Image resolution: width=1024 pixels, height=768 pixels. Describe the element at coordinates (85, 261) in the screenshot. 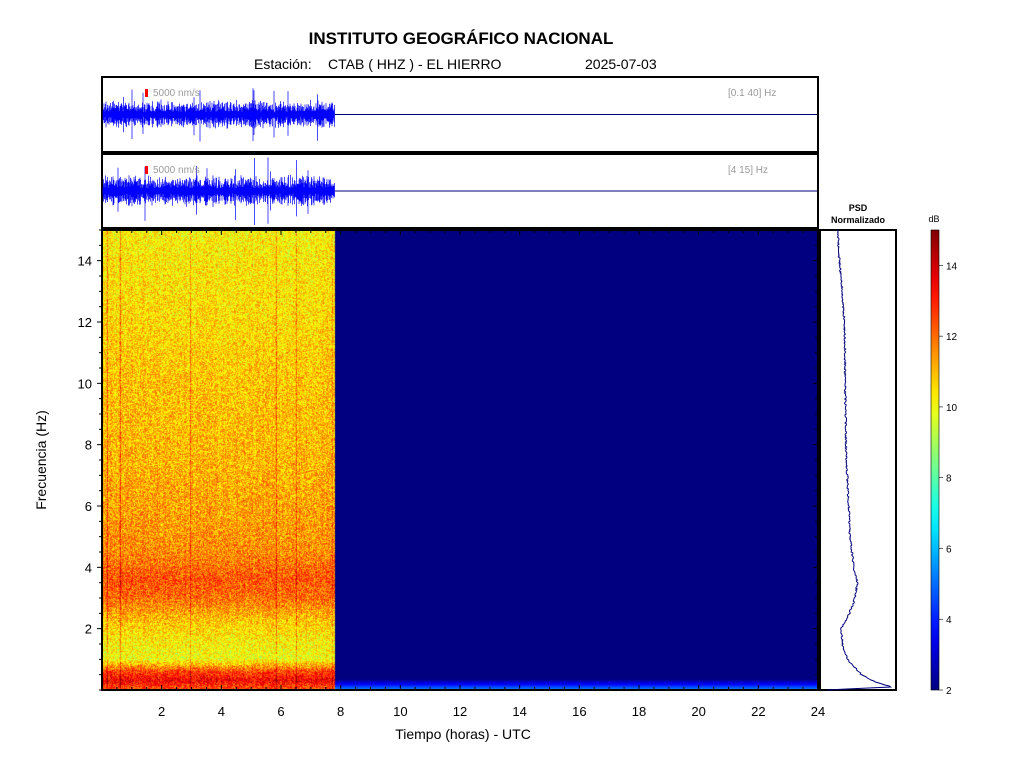

I see `y-tick-label: 14` at that location.